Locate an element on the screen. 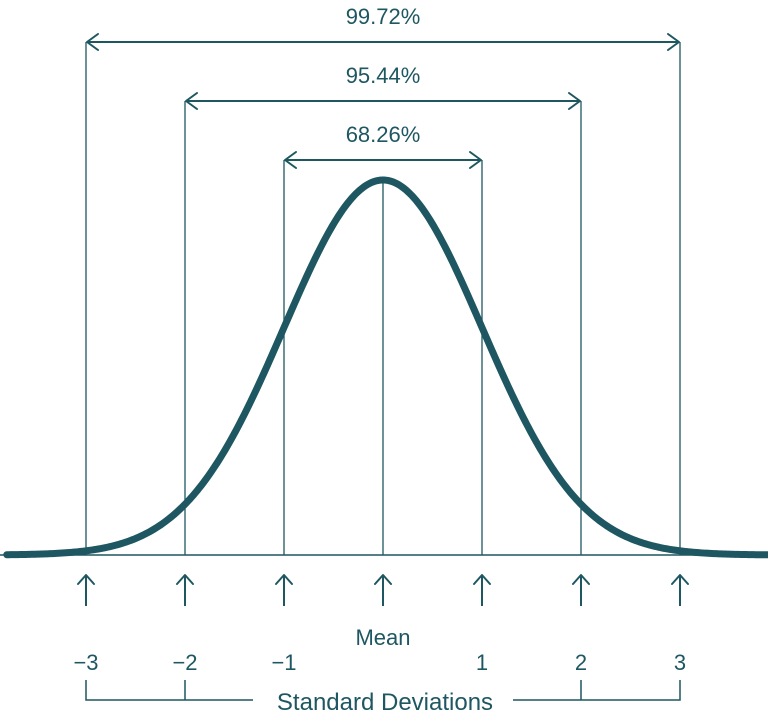  standard-deviations-bracket is located at coordinates (383, 690).